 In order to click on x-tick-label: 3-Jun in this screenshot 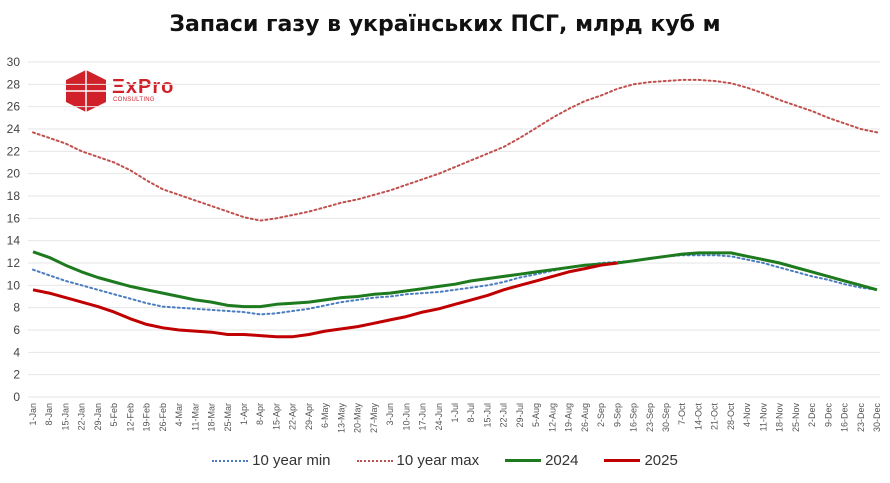, I will do `click(390, 414)`.